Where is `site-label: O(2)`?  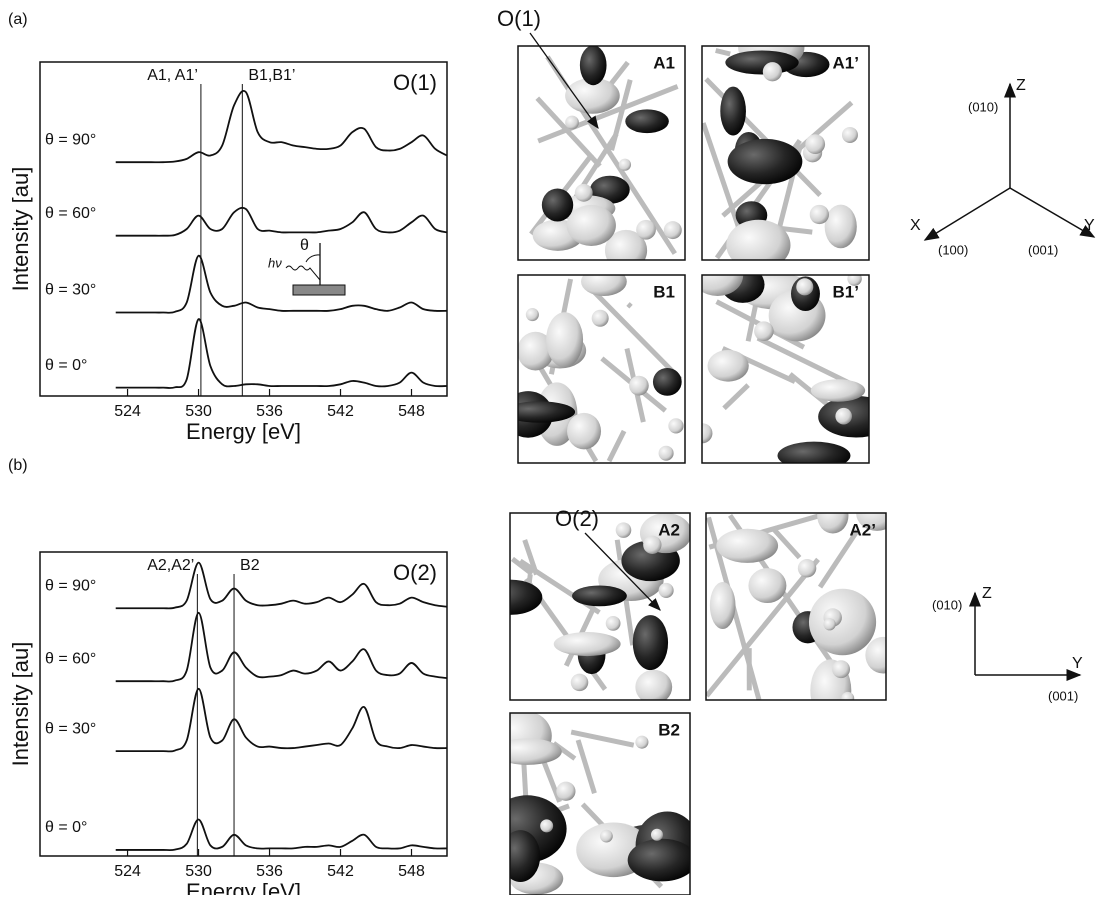 site-label: O(2) is located at coordinates (577, 518).